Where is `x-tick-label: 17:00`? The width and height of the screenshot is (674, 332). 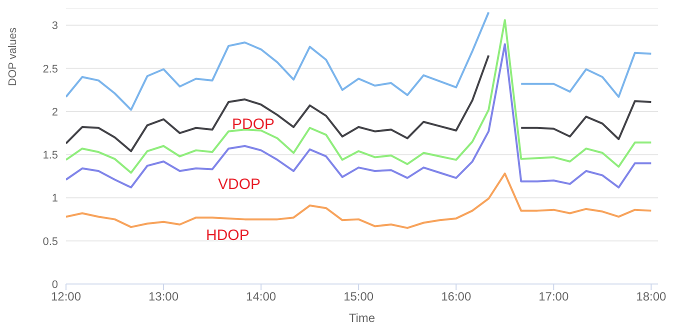 x-tick-label: 17:00 is located at coordinates (553, 297).